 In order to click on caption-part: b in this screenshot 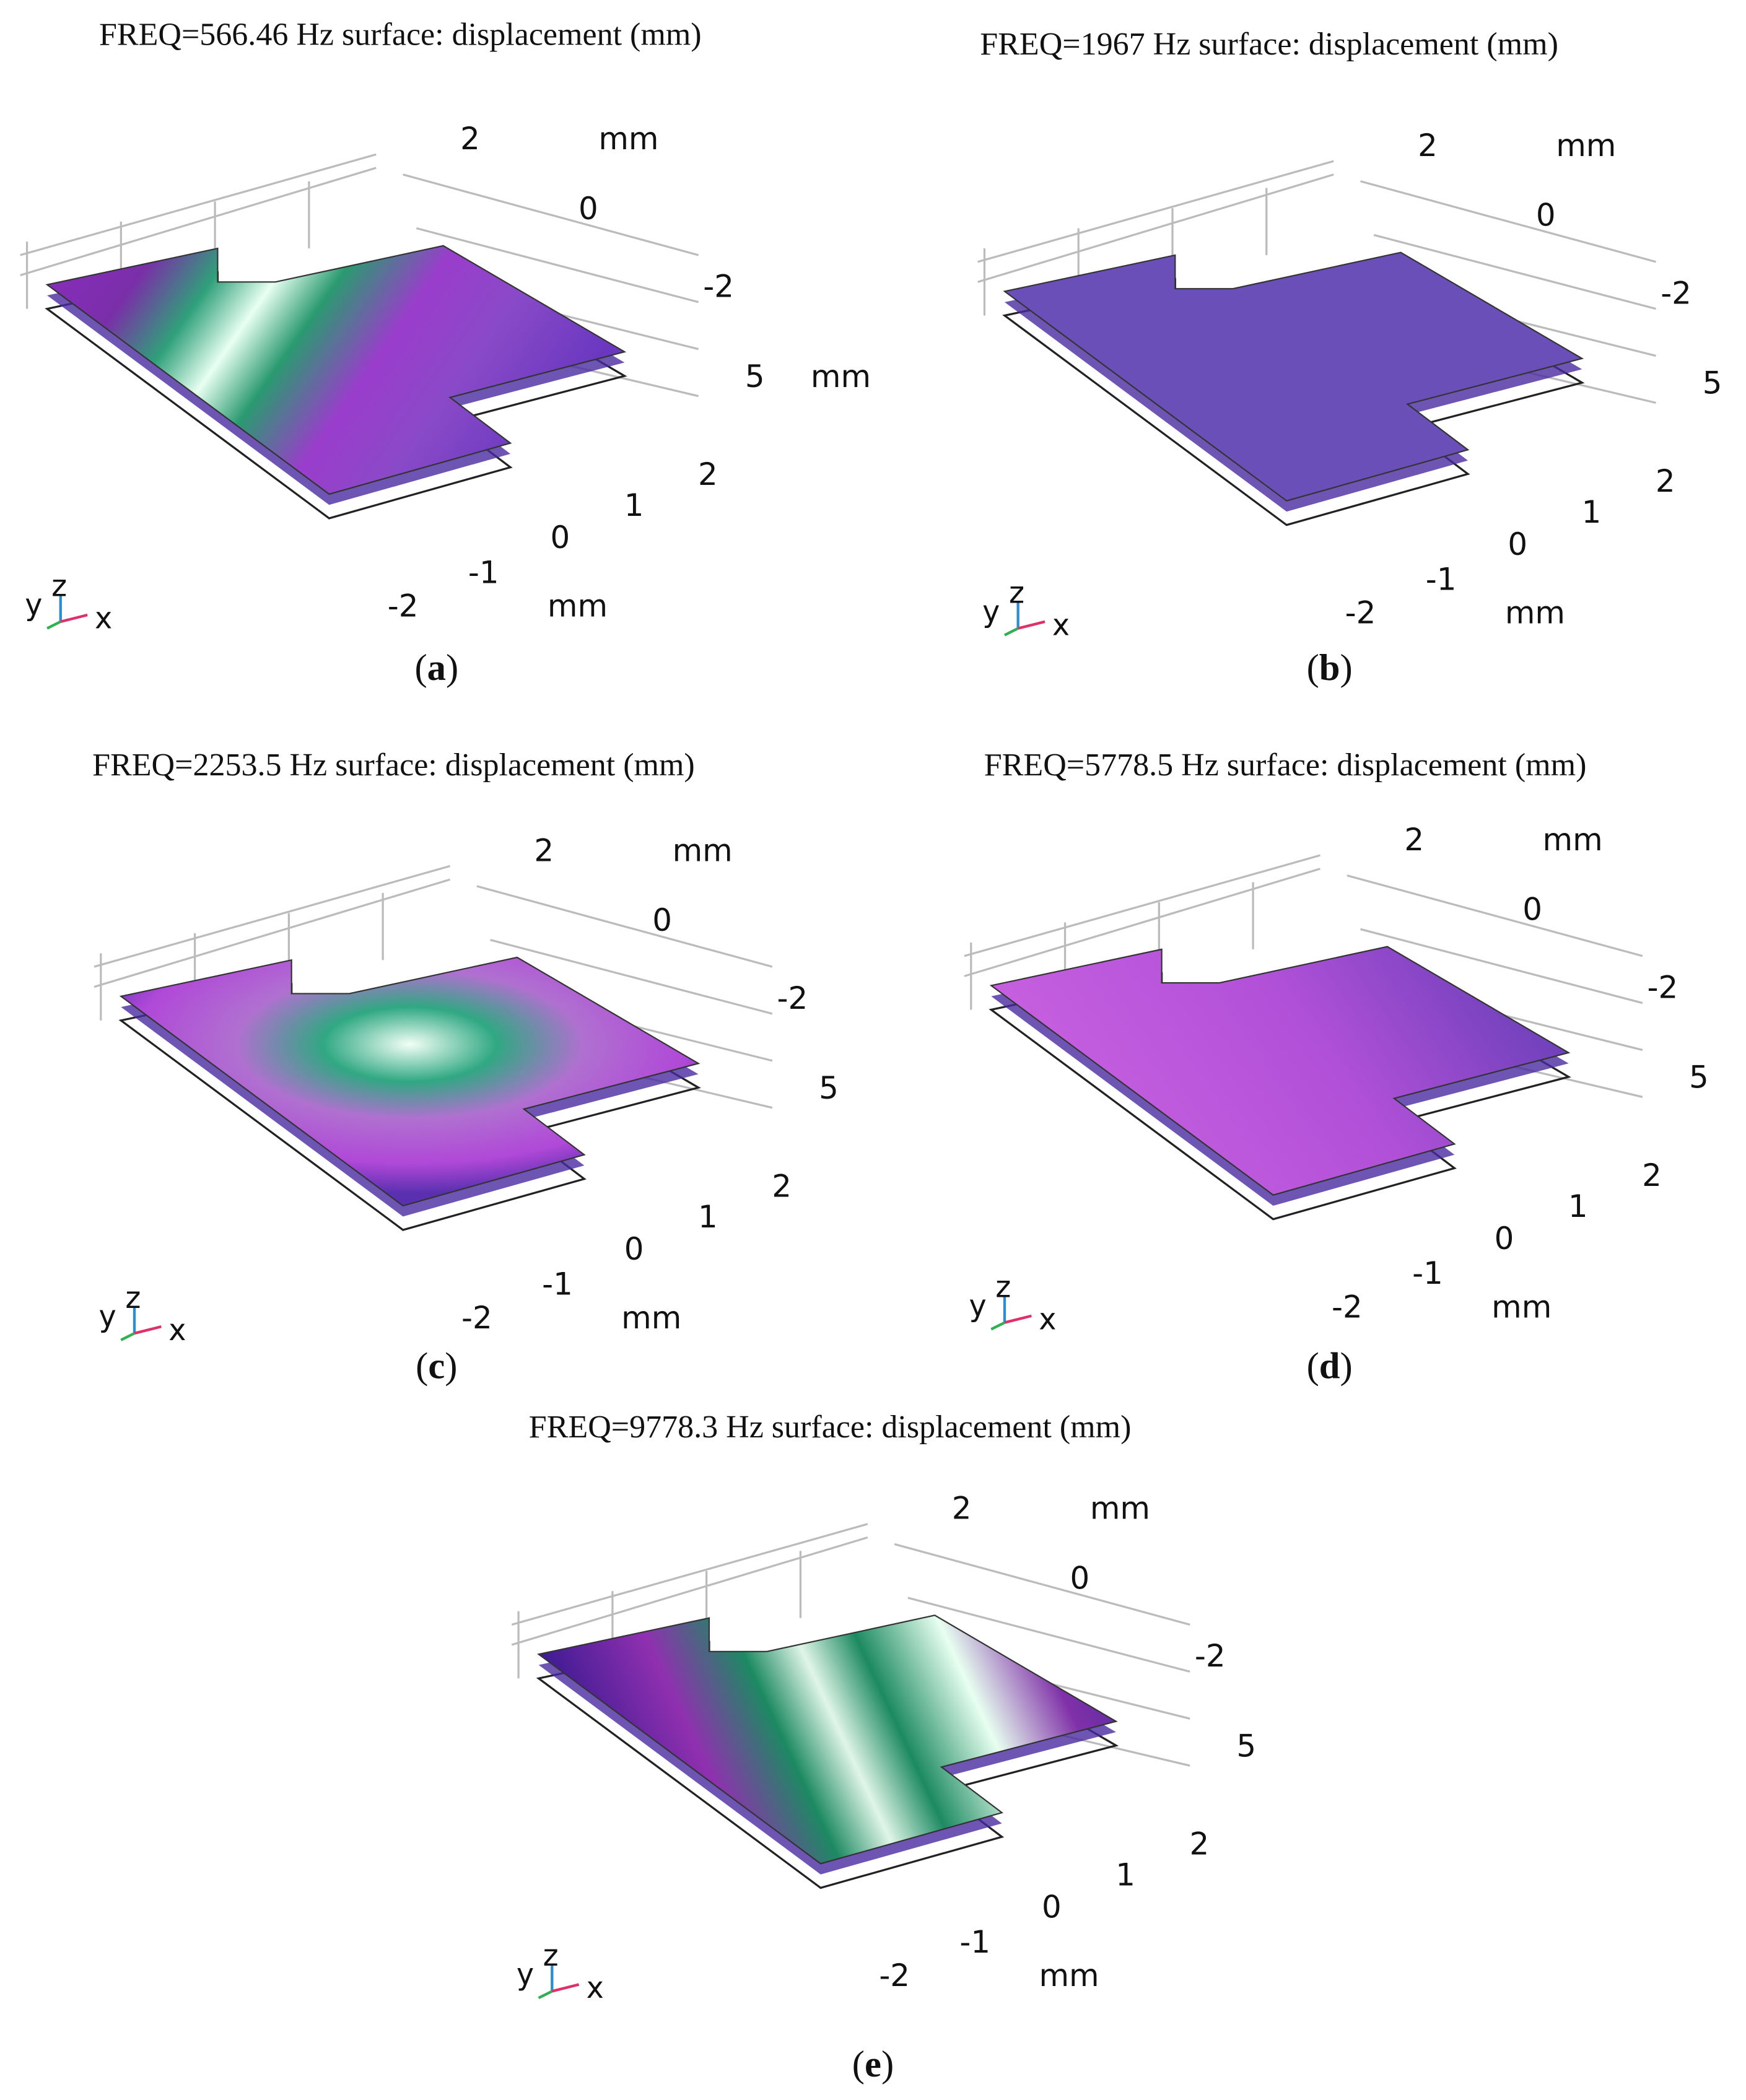, I will do `click(1330, 668)`.